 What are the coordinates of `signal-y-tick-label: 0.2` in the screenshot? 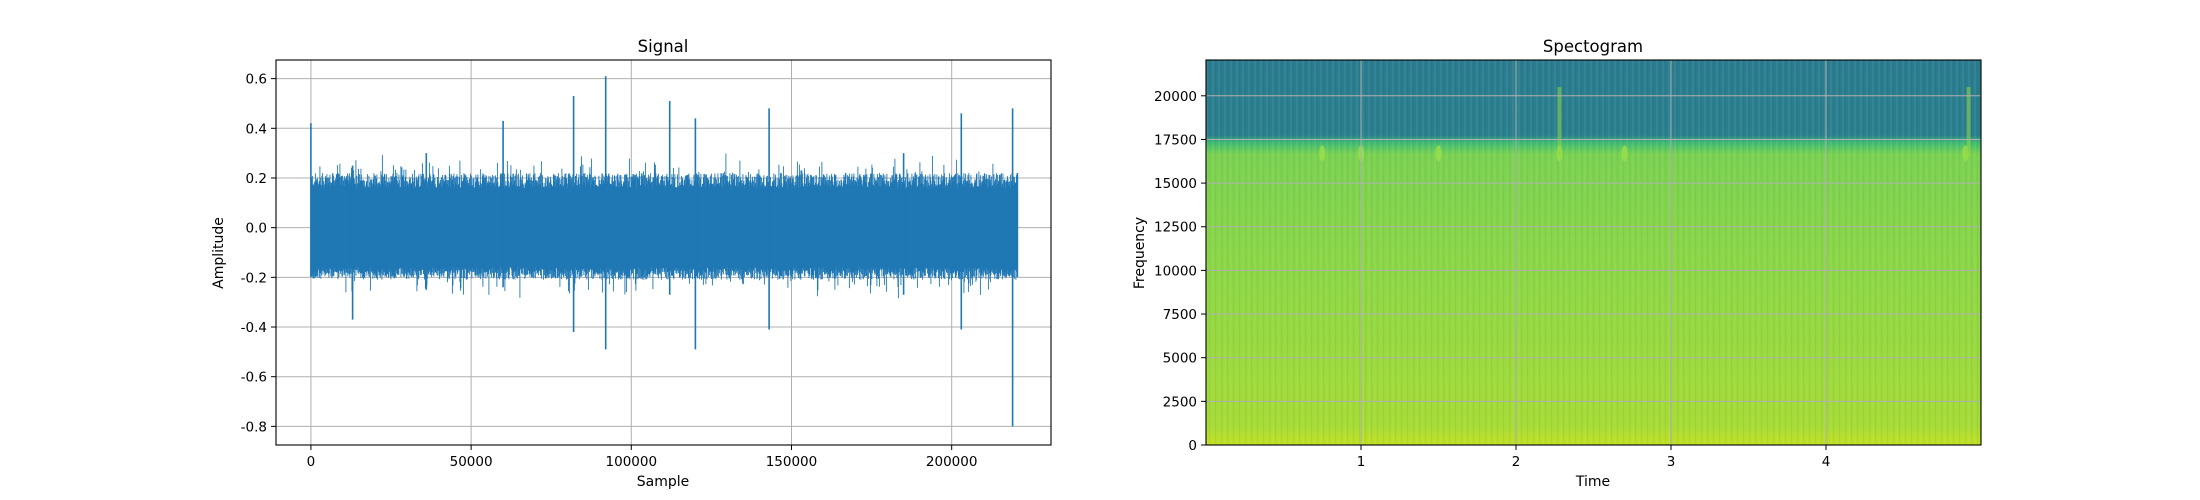 It's located at (256, 179).